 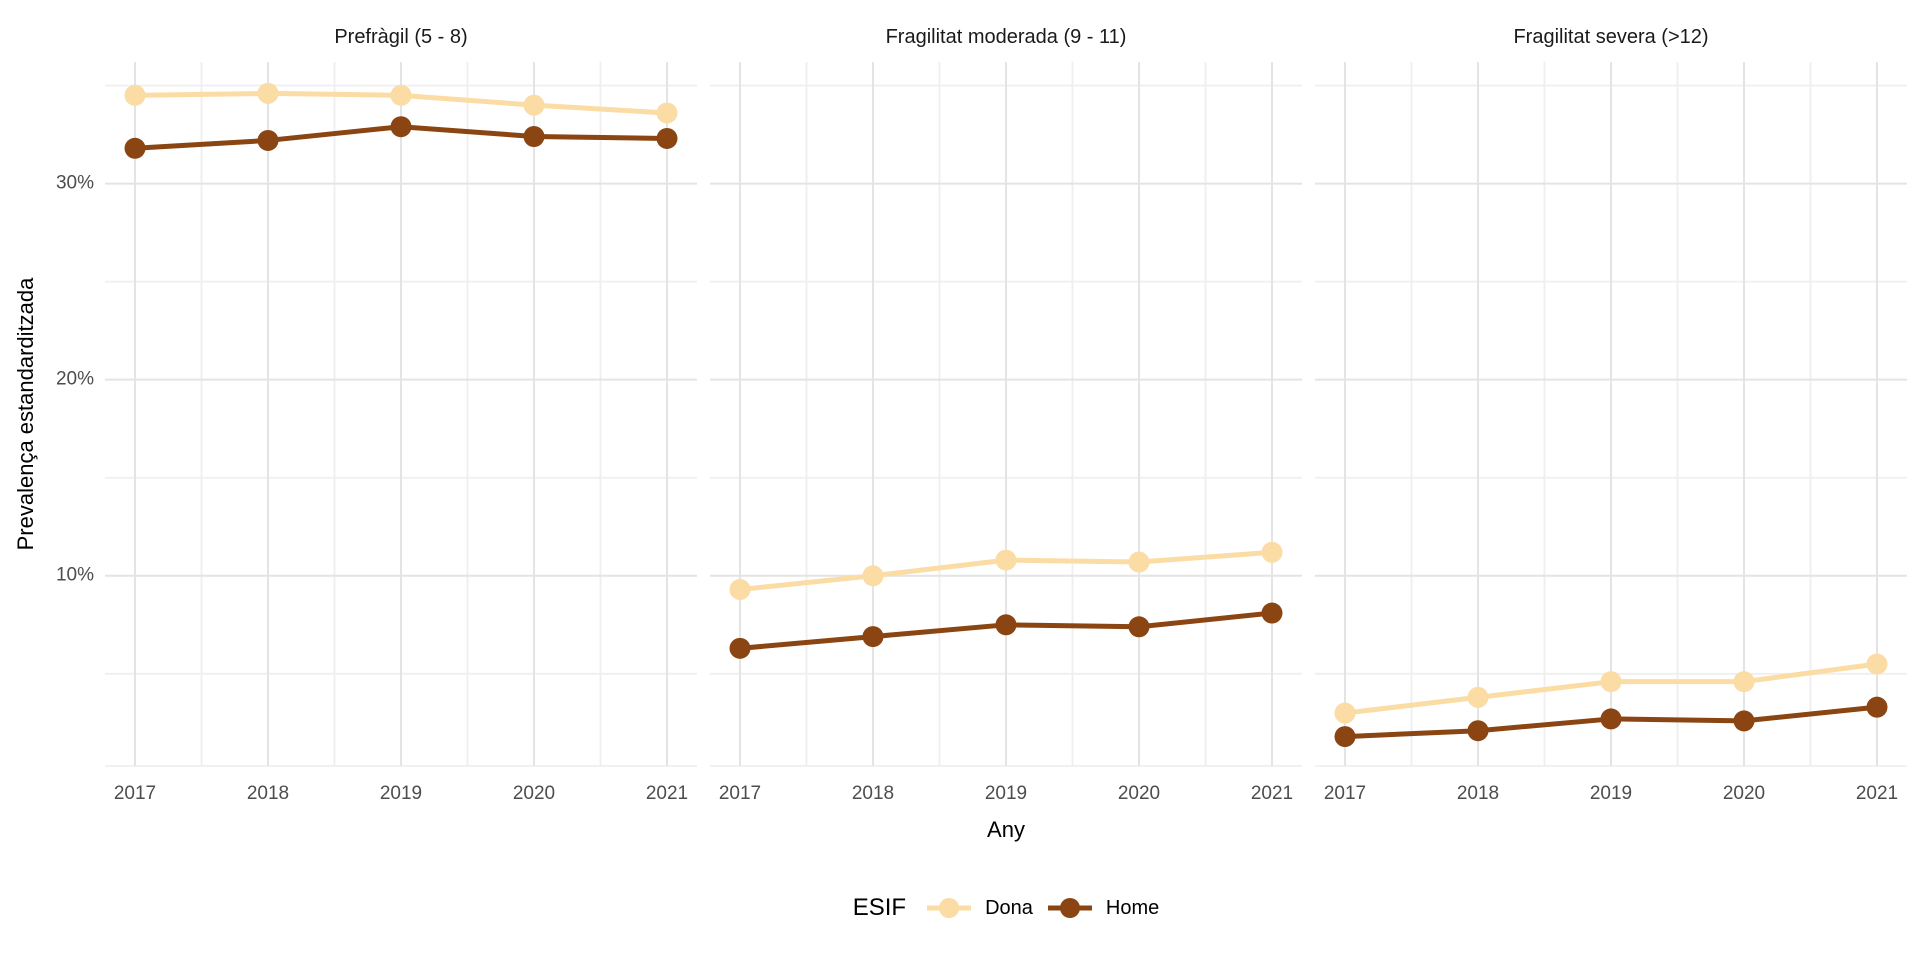 What do you see at coordinates (25, 414) in the screenshot?
I see `y-axis-title: Prevalença estandarditzada` at bounding box center [25, 414].